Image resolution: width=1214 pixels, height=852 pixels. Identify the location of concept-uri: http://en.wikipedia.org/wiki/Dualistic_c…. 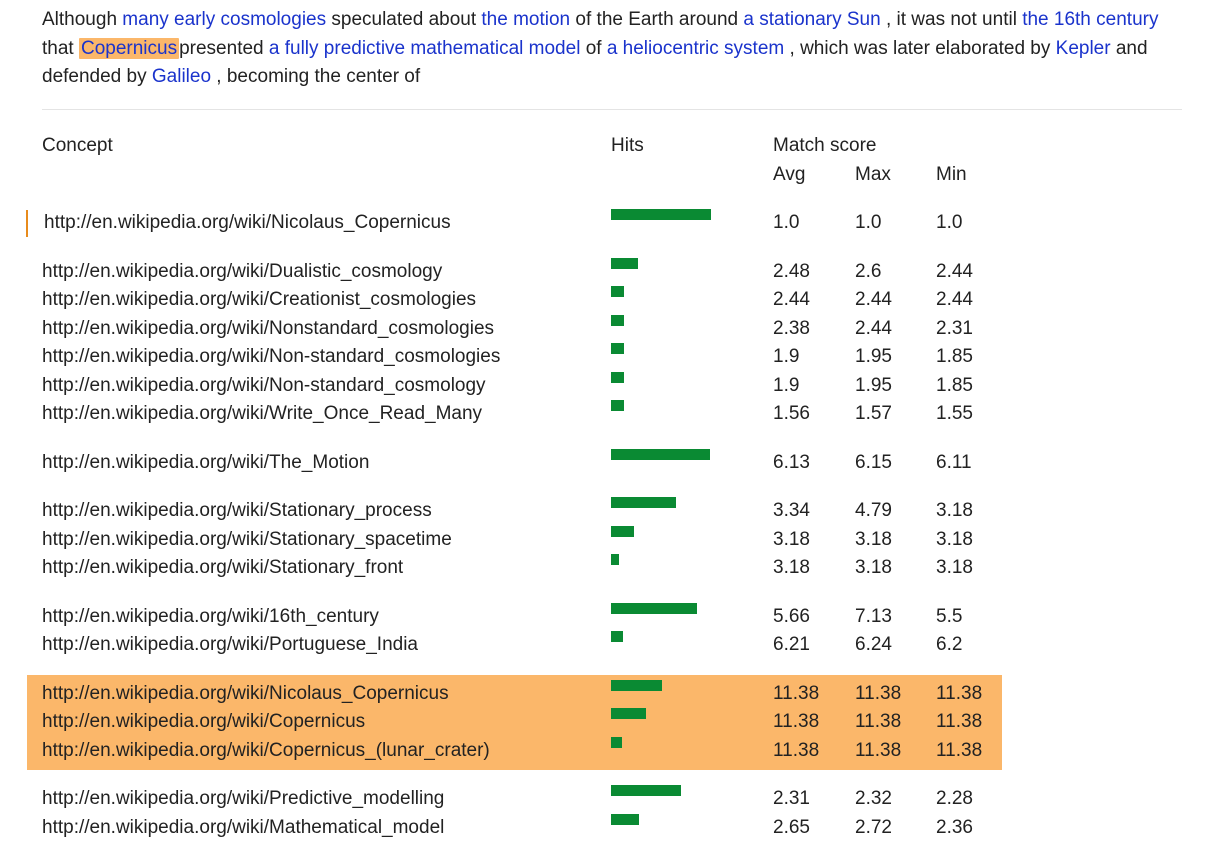
(242, 271).